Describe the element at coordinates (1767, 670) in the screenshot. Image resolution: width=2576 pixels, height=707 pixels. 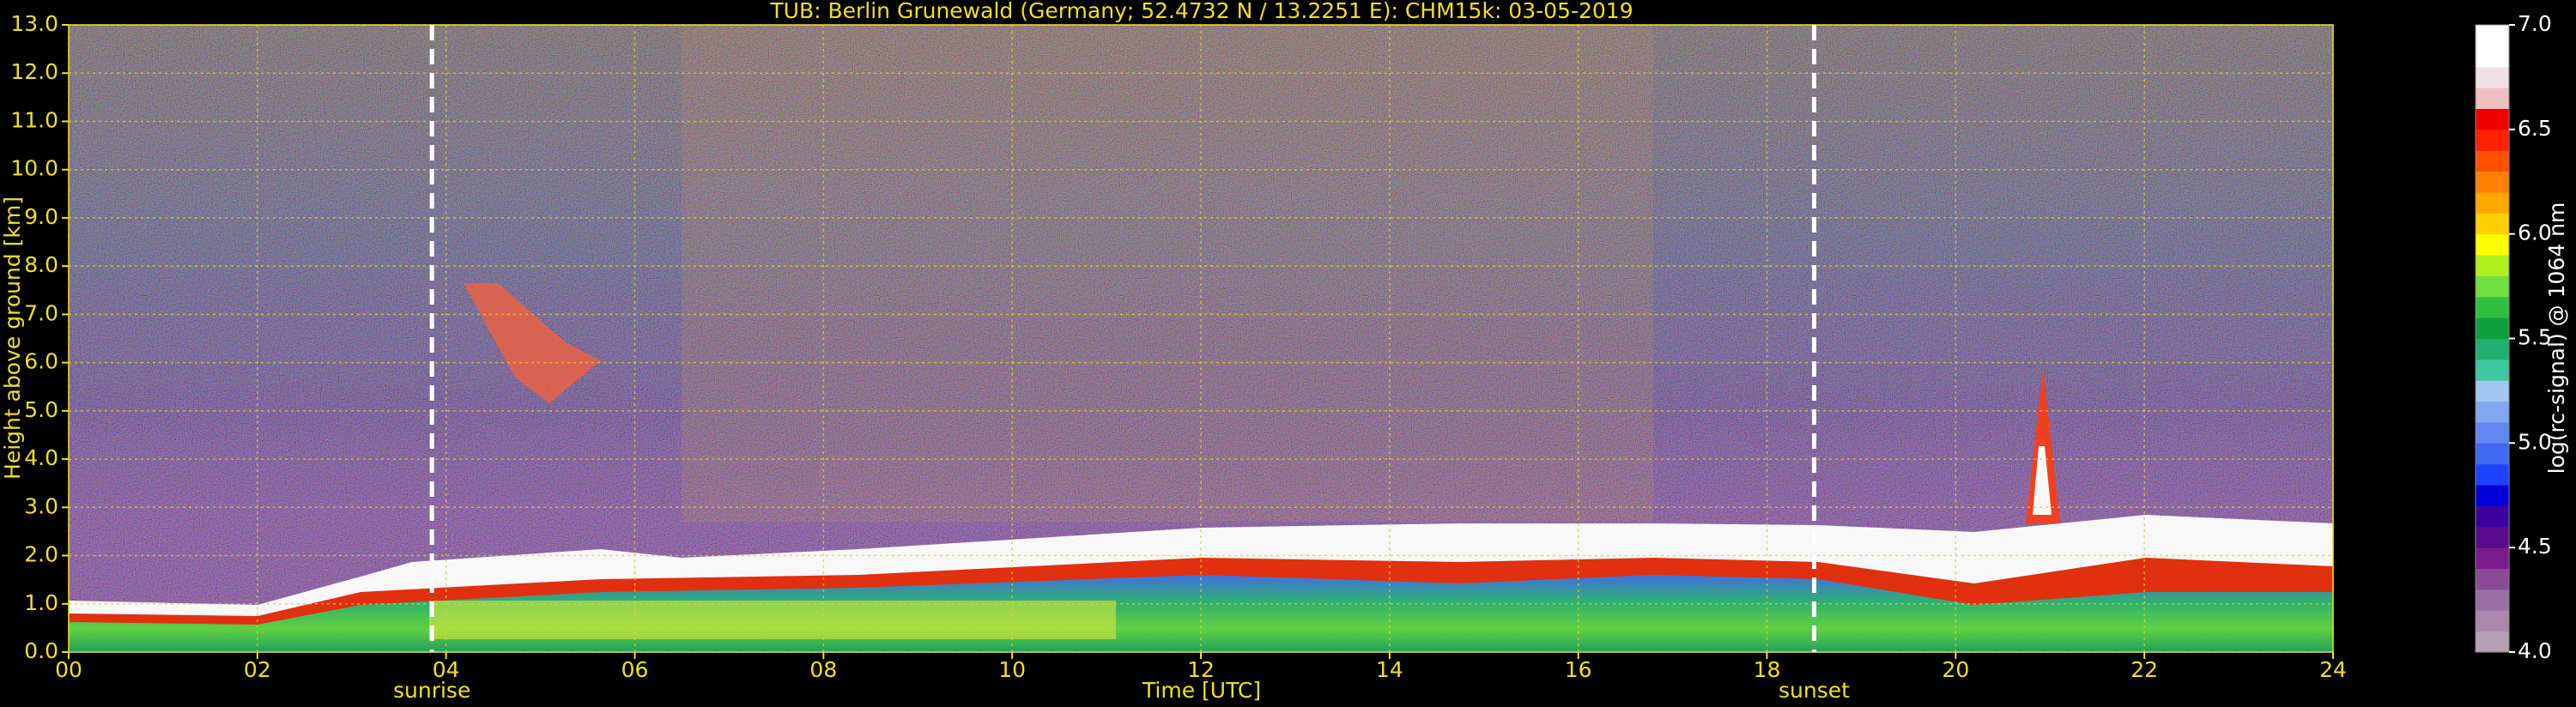
I see `x-tick-label: 18` at that location.